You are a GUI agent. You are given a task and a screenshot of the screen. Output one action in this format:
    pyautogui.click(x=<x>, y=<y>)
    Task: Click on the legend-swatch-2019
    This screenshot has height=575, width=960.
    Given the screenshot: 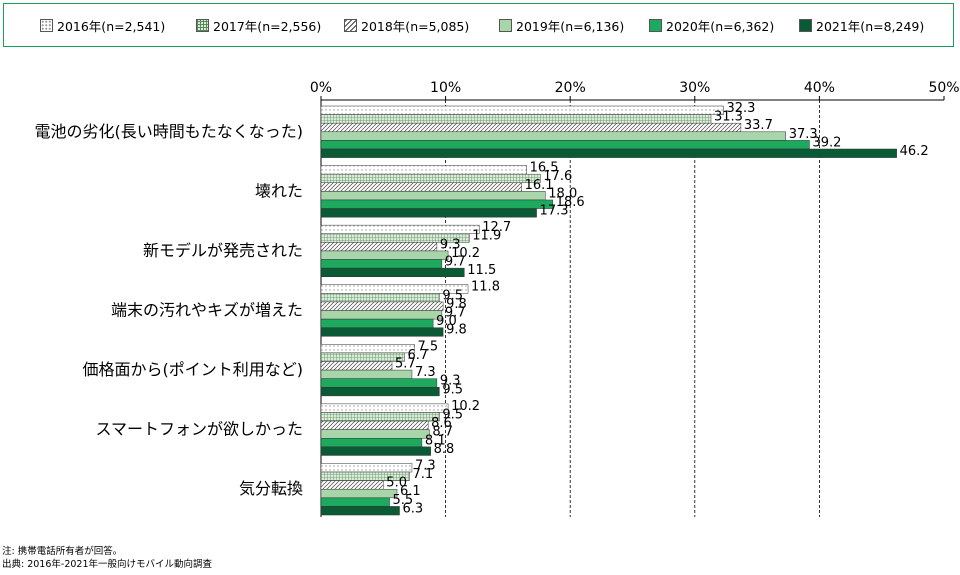 What is the action you would take?
    pyautogui.click(x=505, y=25)
    